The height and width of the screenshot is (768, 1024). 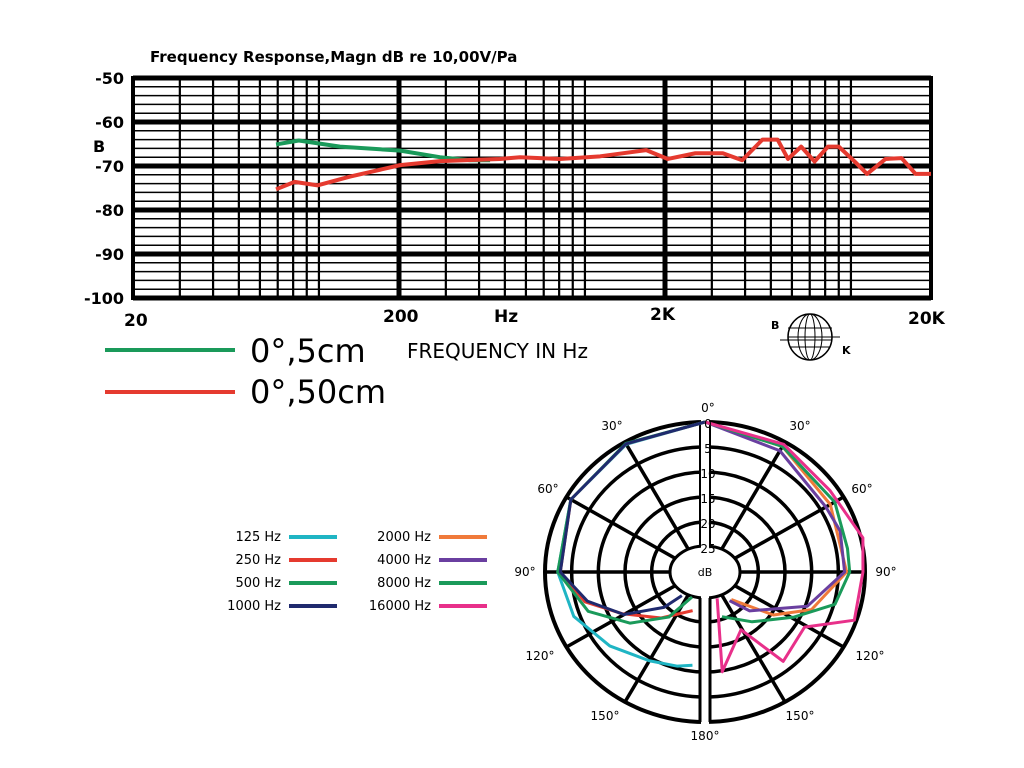 What do you see at coordinates (708, 408) in the screenshot?
I see `polar-angle-label: 0°` at bounding box center [708, 408].